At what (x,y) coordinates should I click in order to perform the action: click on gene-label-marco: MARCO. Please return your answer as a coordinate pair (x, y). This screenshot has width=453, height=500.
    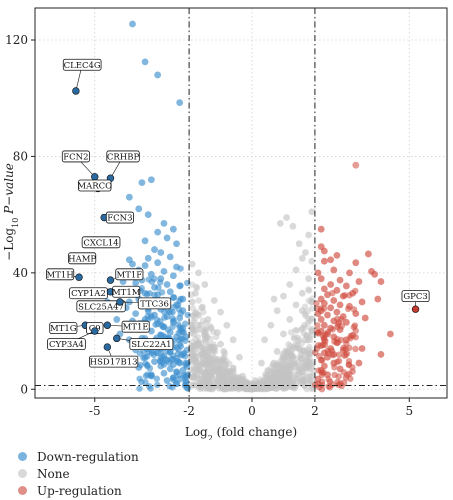
    Looking at the image, I should click on (94, 186).